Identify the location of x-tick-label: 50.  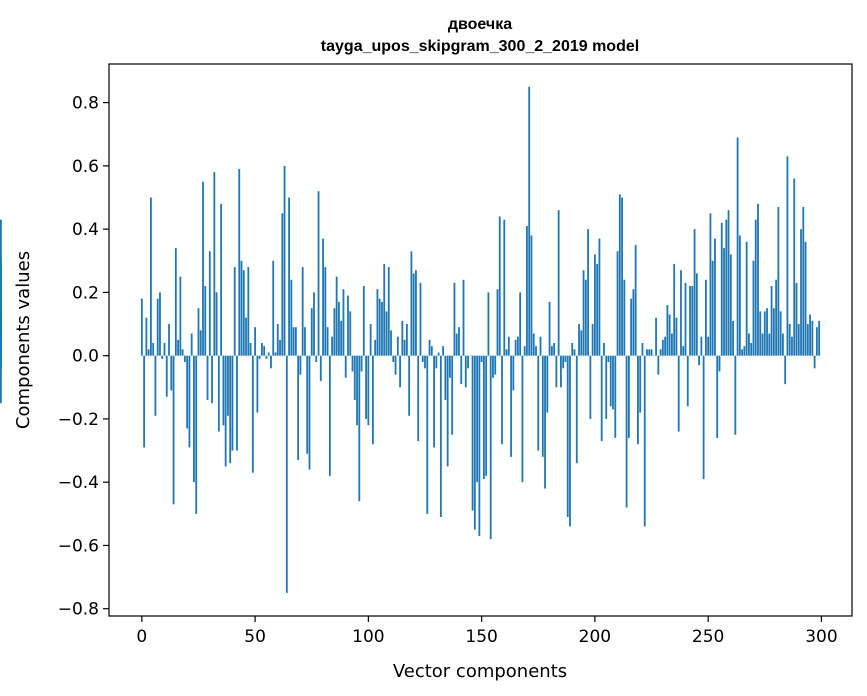
(255, 637).